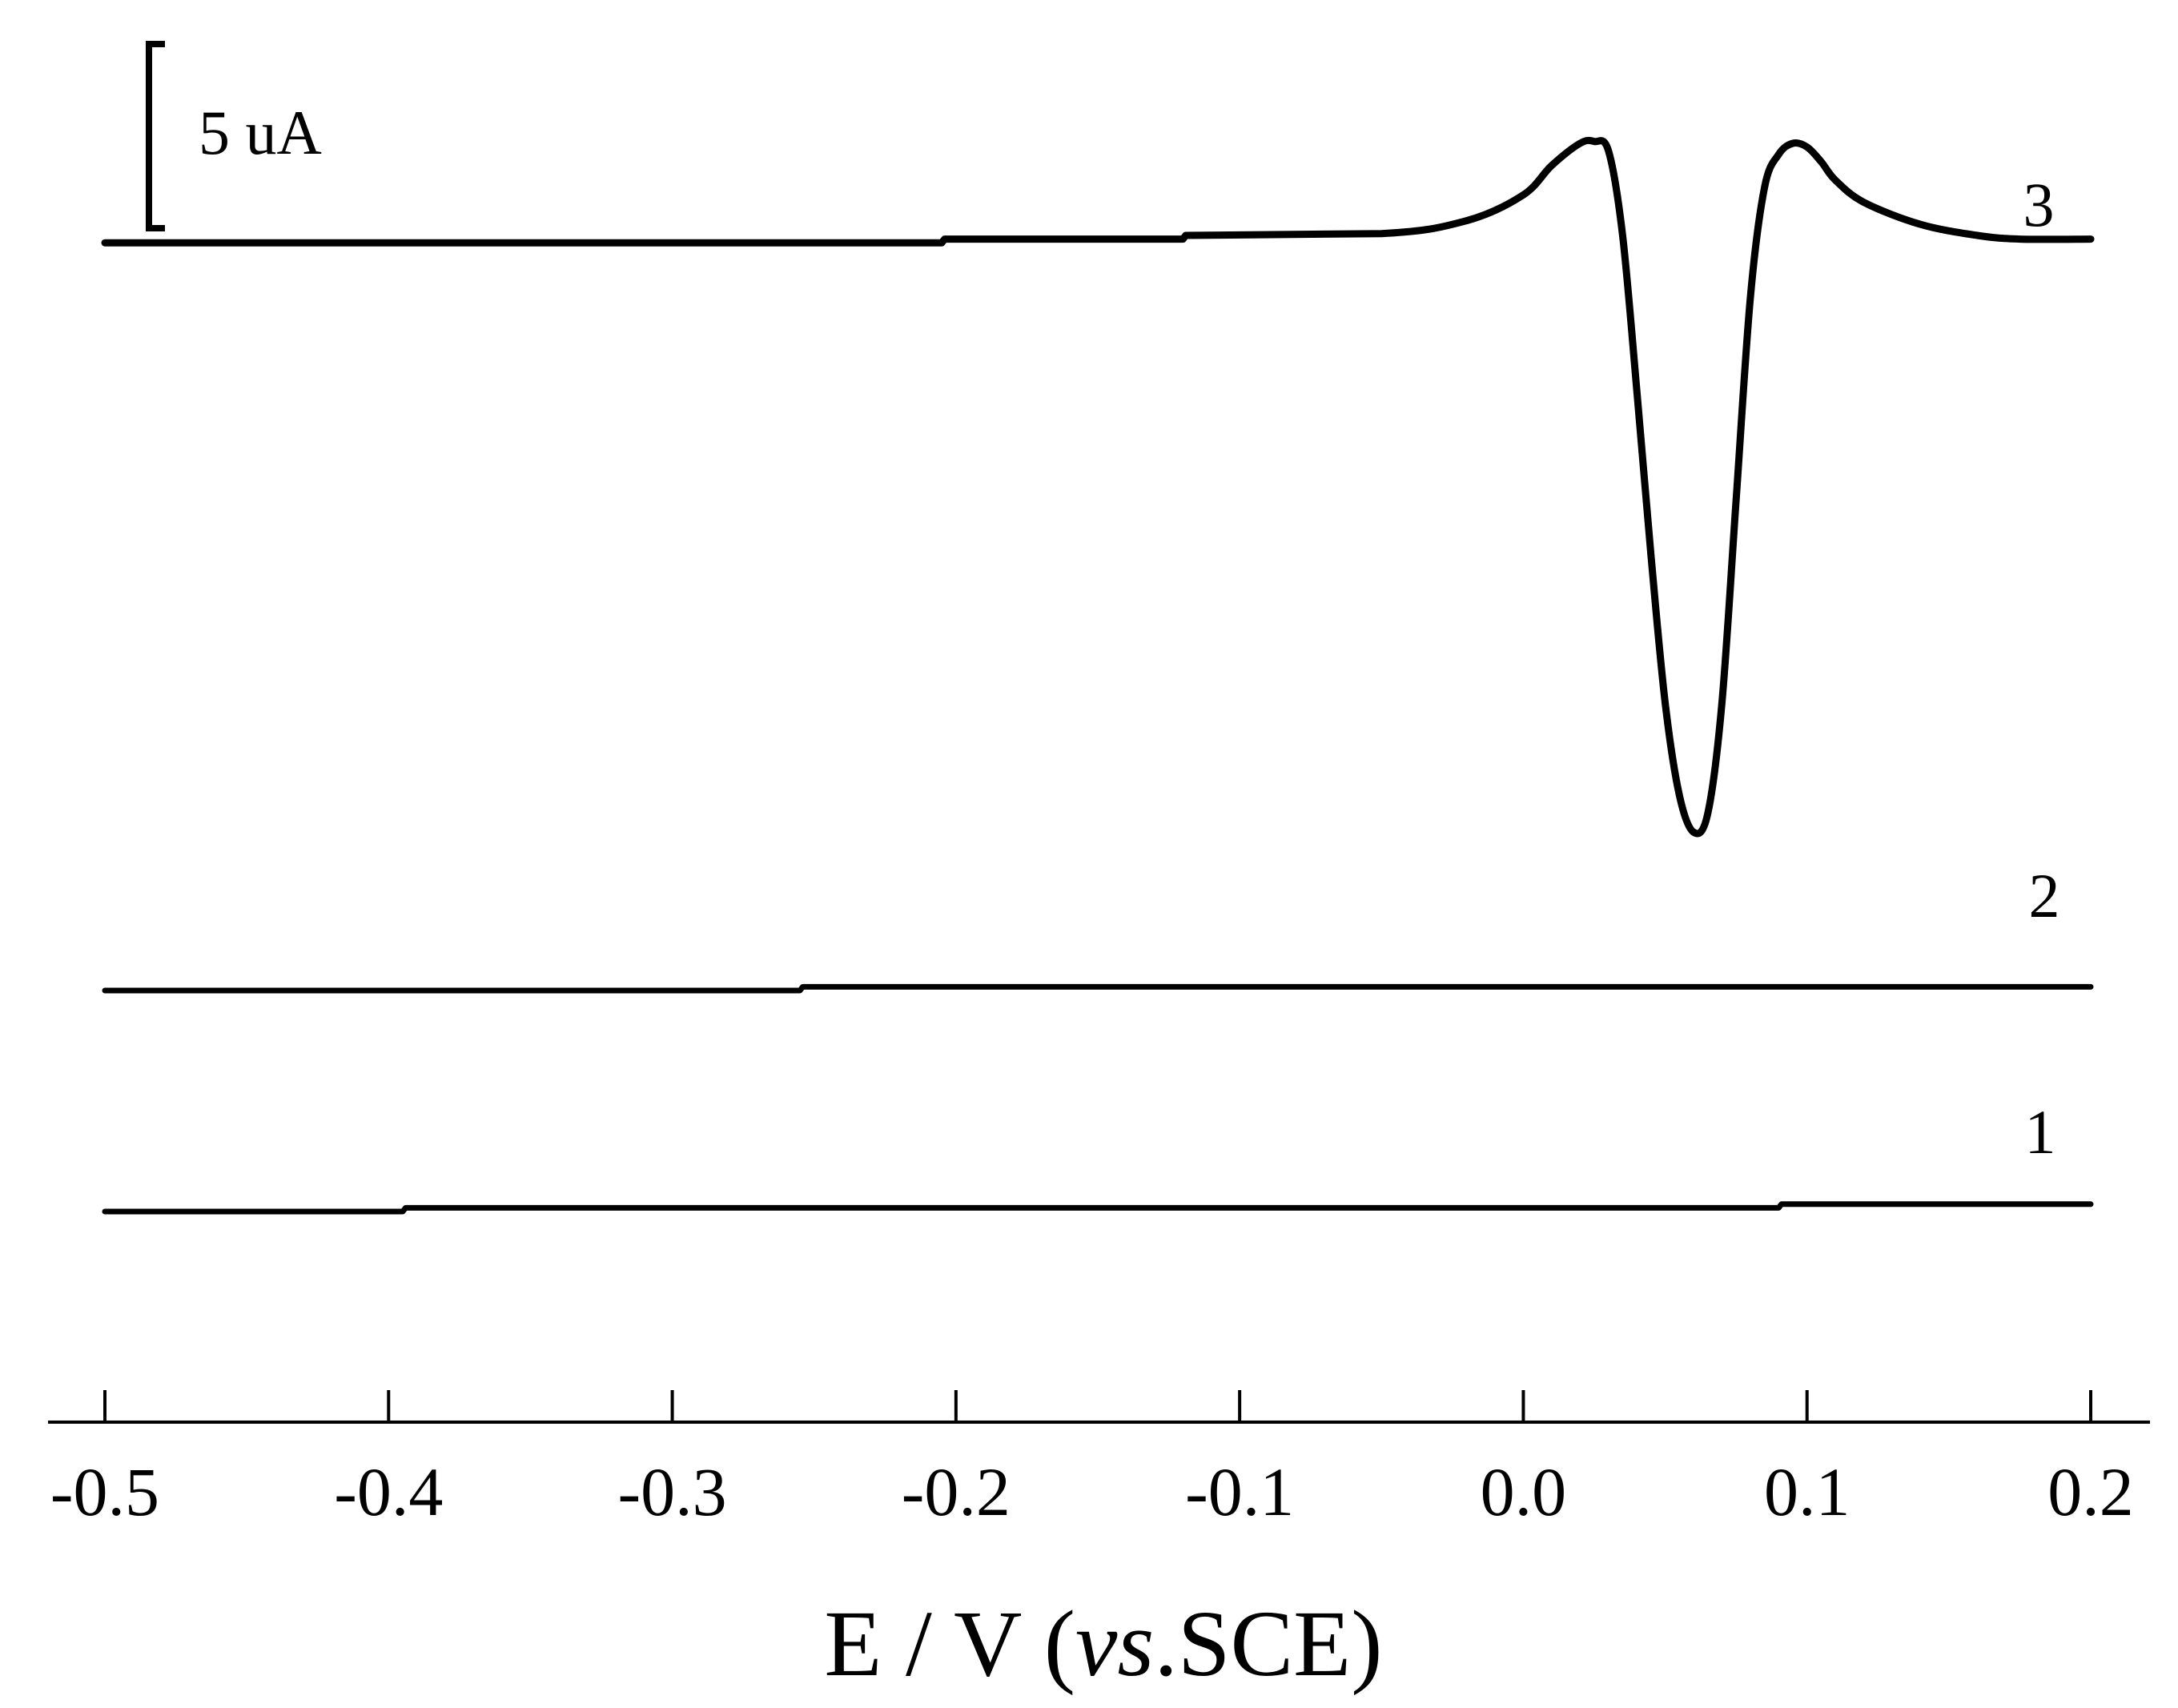  What do you see at coordinates (2045, 896) in the screenshot?
I see `curve-label-2: 2` at bounding box center [2045, 896].